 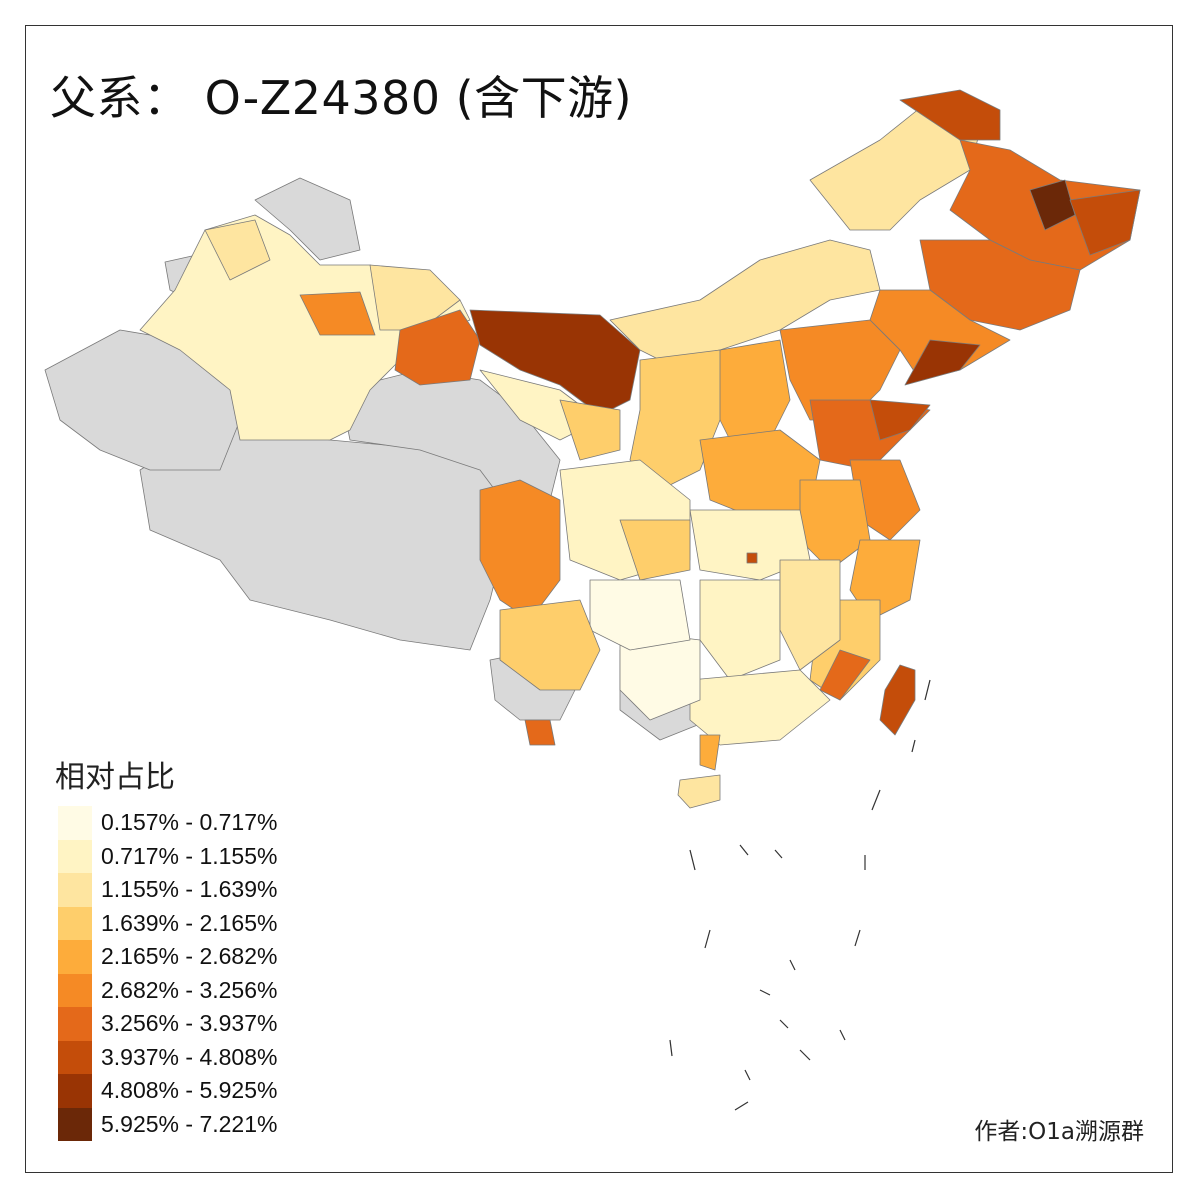 I want to click on region-sichuan-west, so click(x=520, y=550).